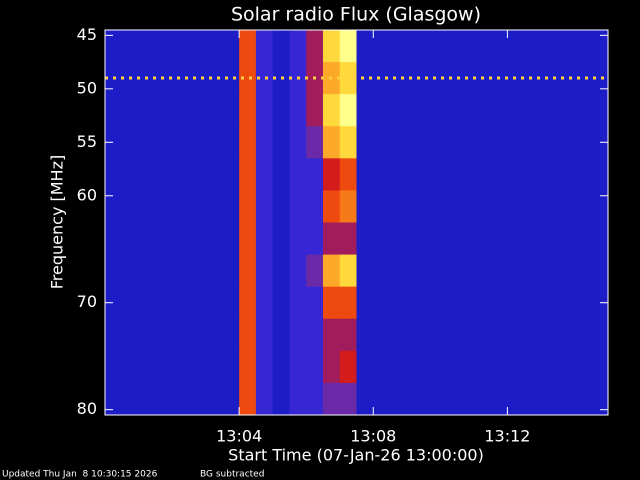 The height and width of the screenshot is (480, 640). What do you see at coordinates (356, 15) in the screenshot?
I see `chart-title: Solar radio Flux (Glasgow)` at bounding box center [356, 15].